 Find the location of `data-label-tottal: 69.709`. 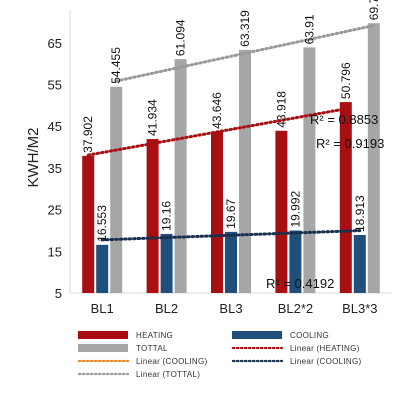

data-label-tottal: 69.709 is located at coordinates (374, 10).